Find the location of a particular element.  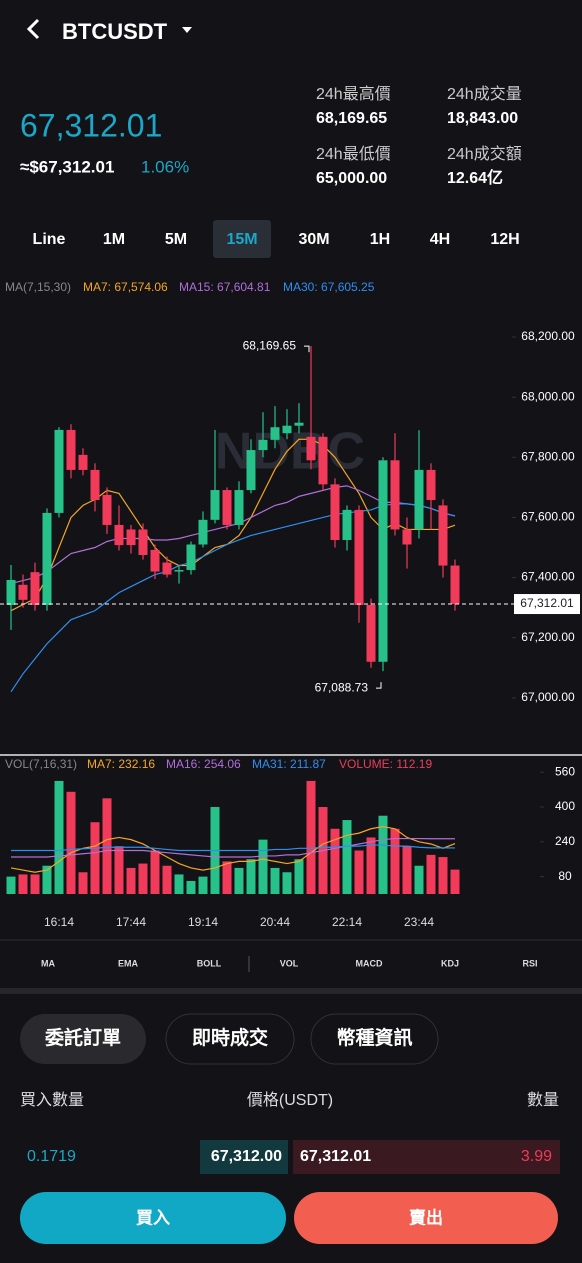

legend-entry: MA30: 67,605.25 is located at coordinates (329, 287).